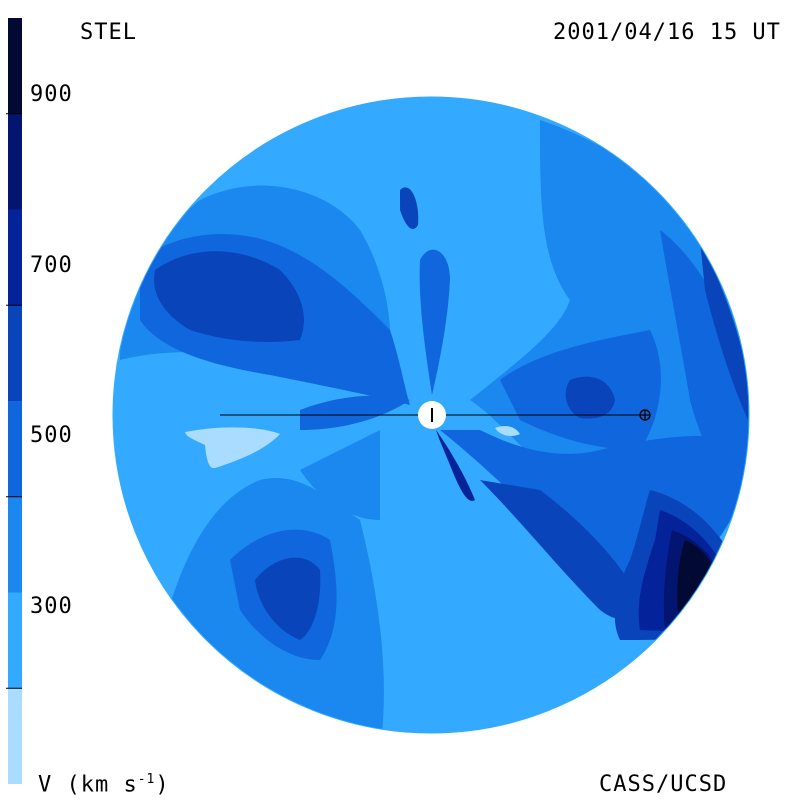  What do you see at coordinates (51, 94) in the screenshot?
I see `colorbar-tick-900: 900` at bounding box center [51, 94].